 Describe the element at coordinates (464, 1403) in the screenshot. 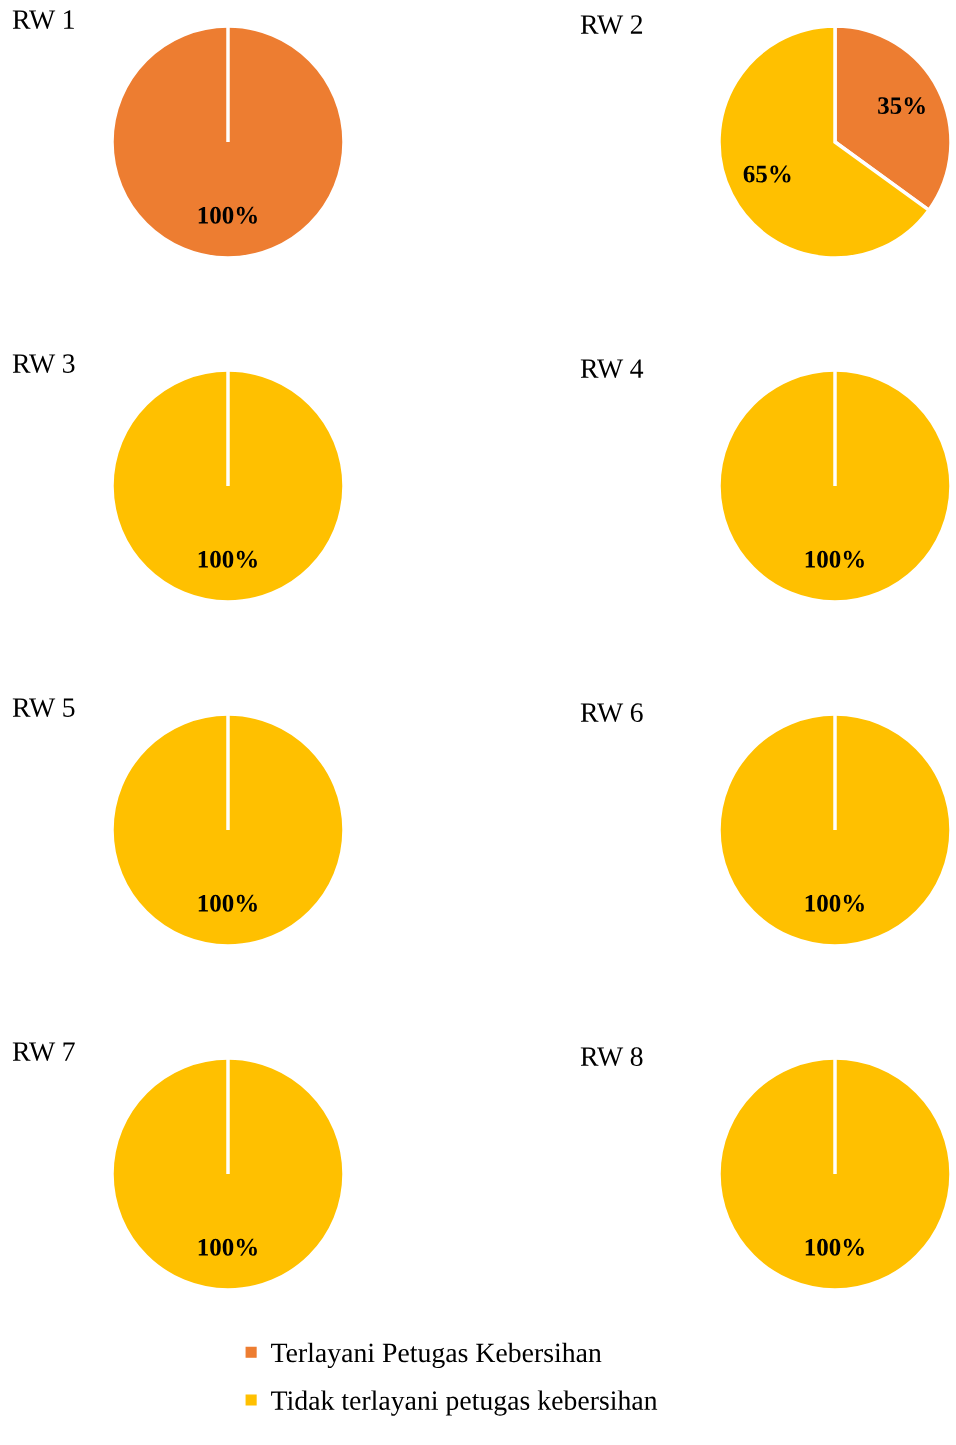

I see `legend-label: Tidak terlayani petugas kebersihan` at that location.